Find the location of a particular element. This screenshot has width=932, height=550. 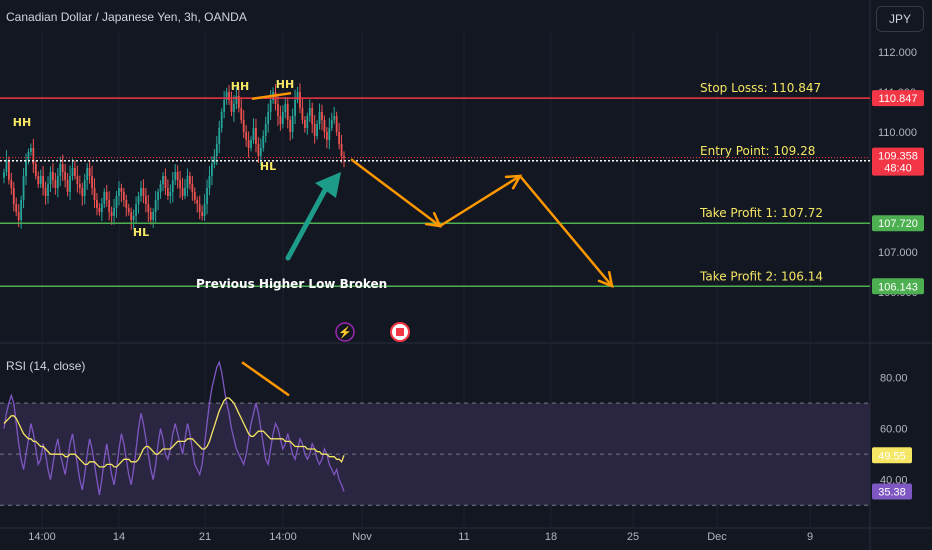

currency-button: JPY is located at coordinates (900, 19).